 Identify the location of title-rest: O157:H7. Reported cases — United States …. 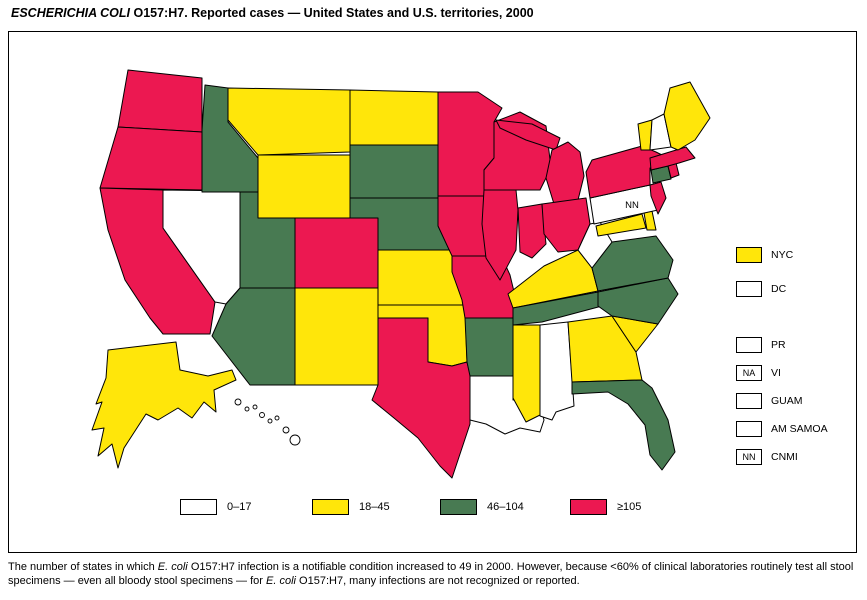
(332, 13).